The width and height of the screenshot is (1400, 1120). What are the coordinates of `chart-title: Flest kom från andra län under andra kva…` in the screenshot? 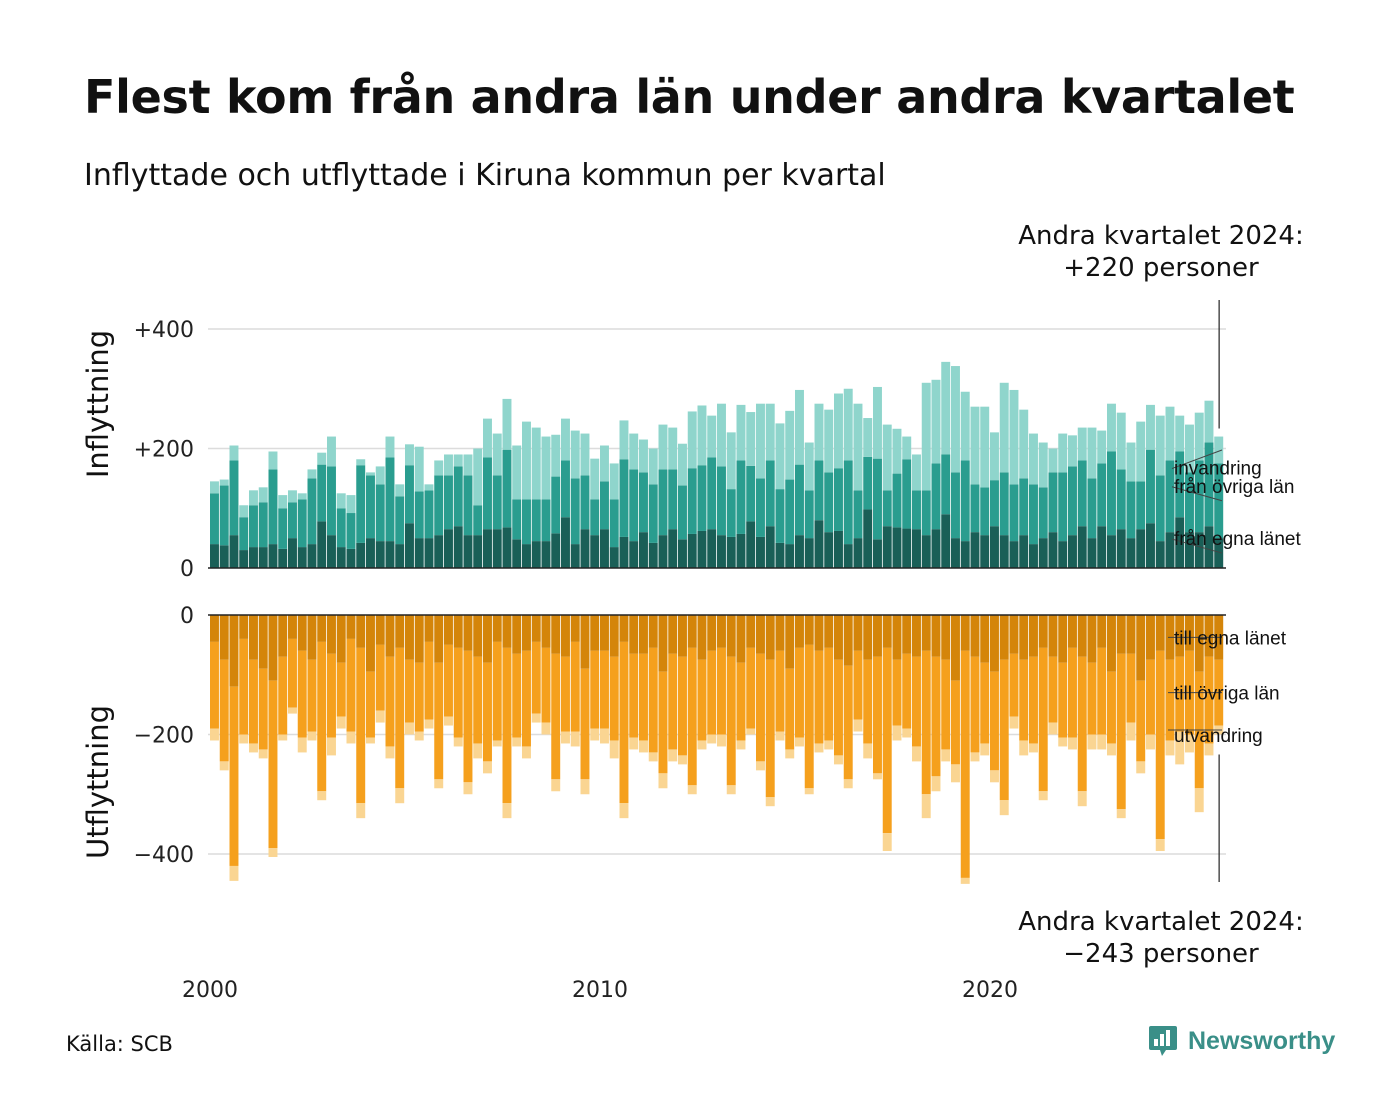 It's located at (689, 97).